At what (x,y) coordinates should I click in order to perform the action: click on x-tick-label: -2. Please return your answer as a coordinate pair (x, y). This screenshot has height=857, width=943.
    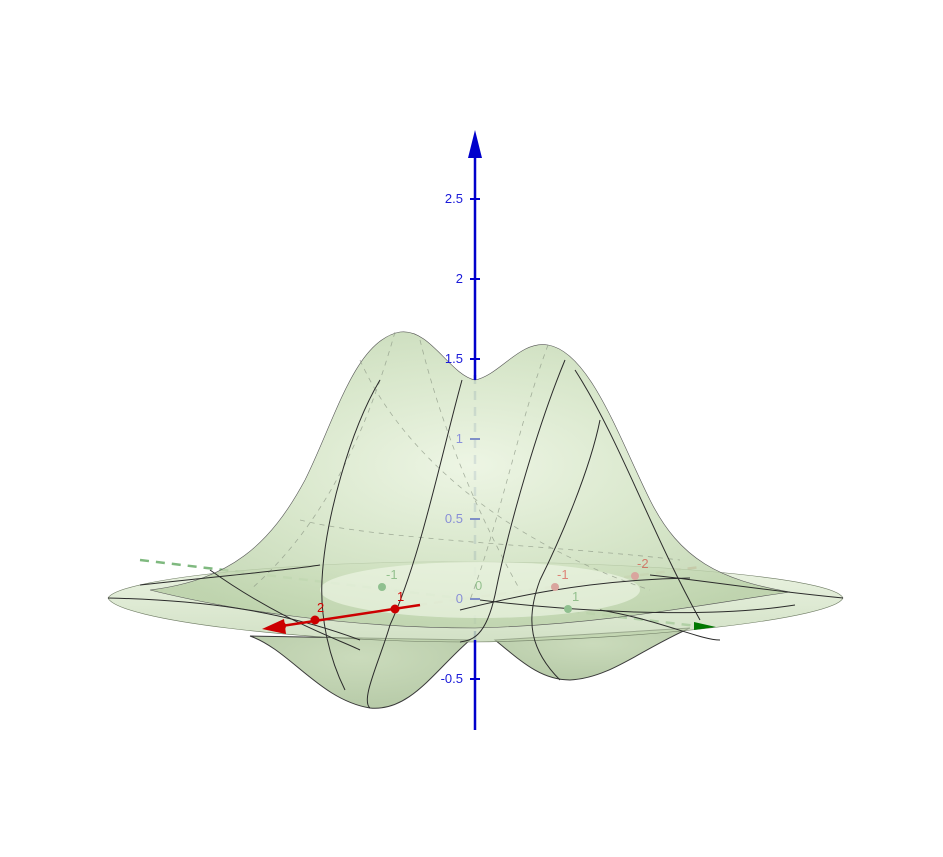
    Looking at the image, I should click on (643, 563).